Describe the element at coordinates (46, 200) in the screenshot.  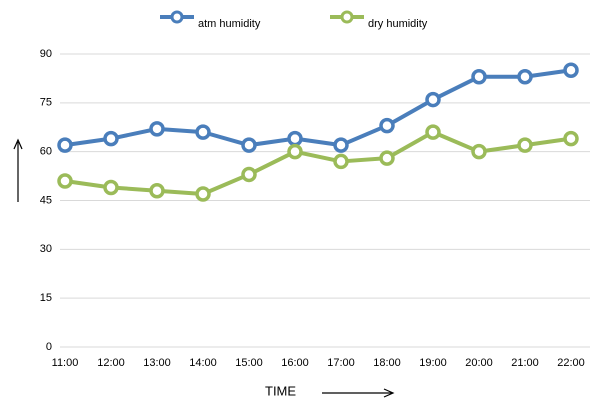
I see `y-tick-label: 45` at that location.